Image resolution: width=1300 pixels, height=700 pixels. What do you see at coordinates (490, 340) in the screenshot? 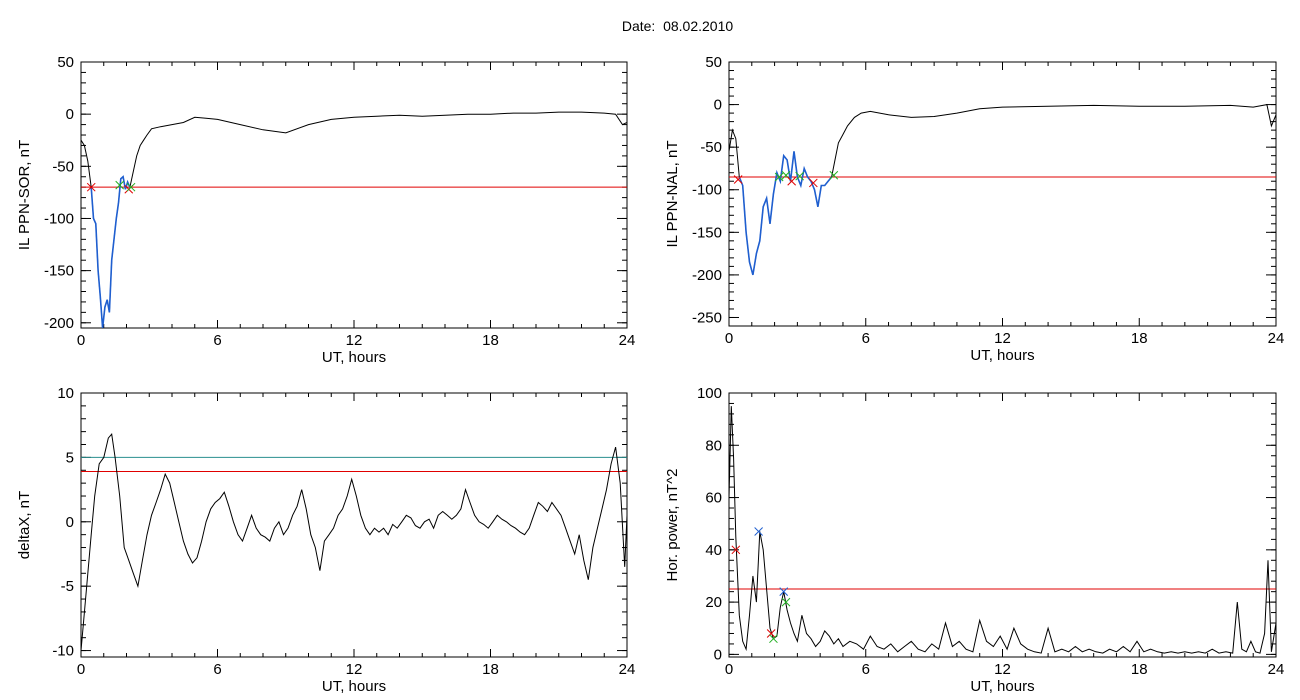
I see `sor-xtick-label: 18` at bounding box center [490, 340].